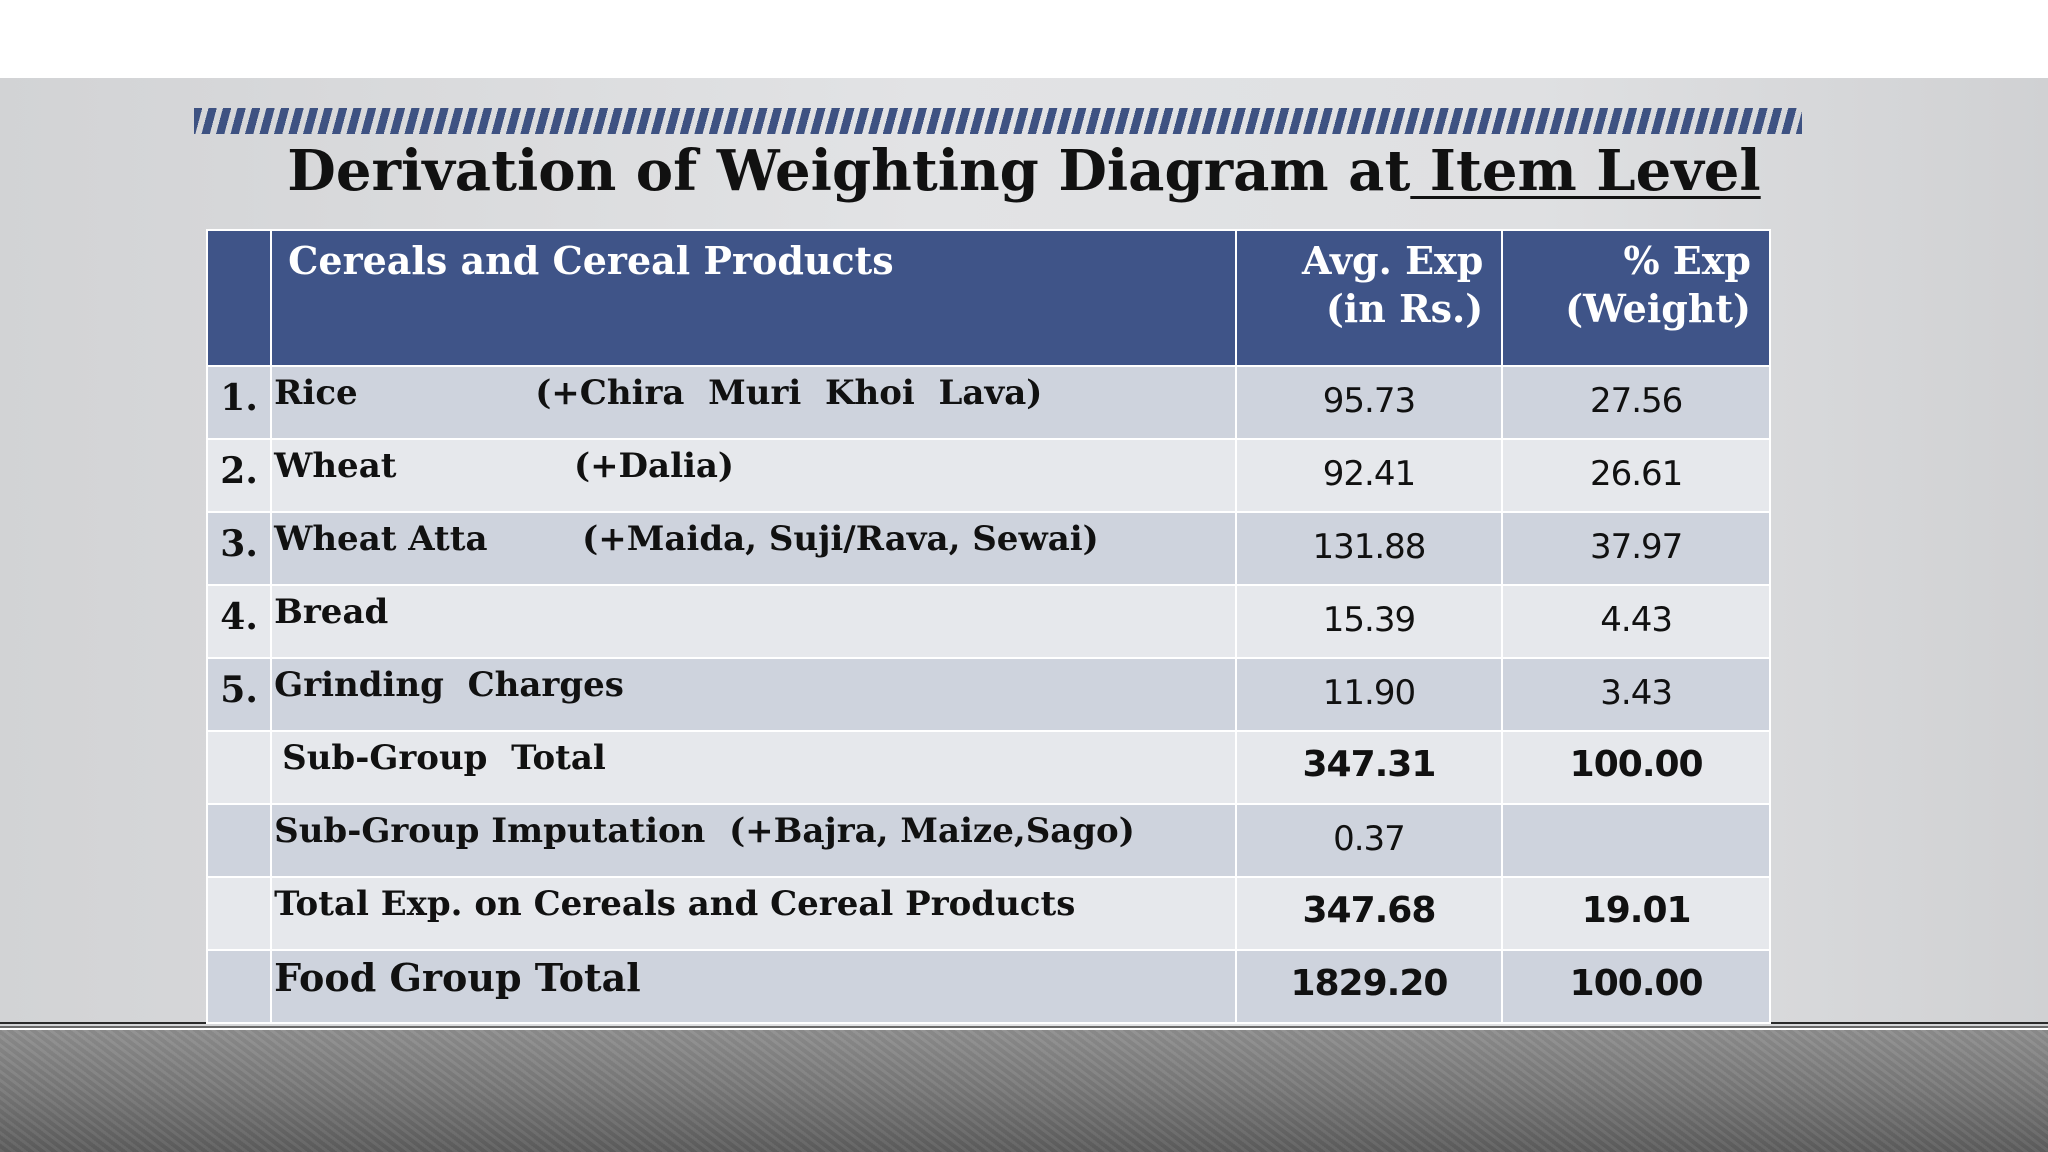 The height and width of the screenshot is (1152, 2048). What do you see at coordinates (1636, 694) in the screenshot?
I see `row-pct-exp: 3.43` at bounding box center [1636, 694].